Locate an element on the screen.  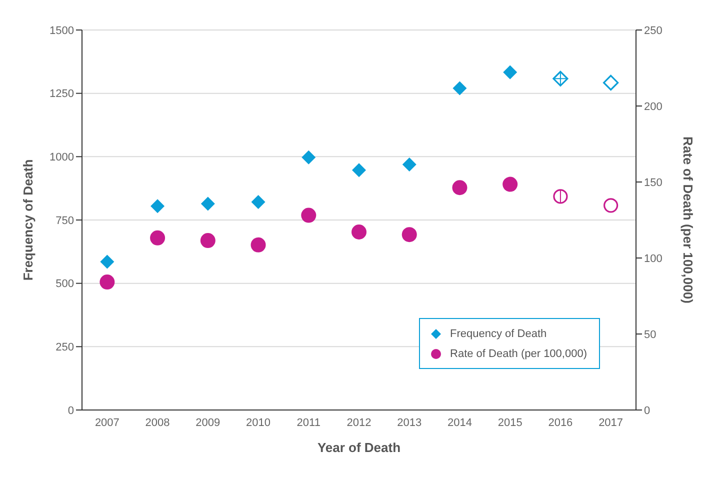
y-tick-label: 1500 is located at coordinates (62, 30).